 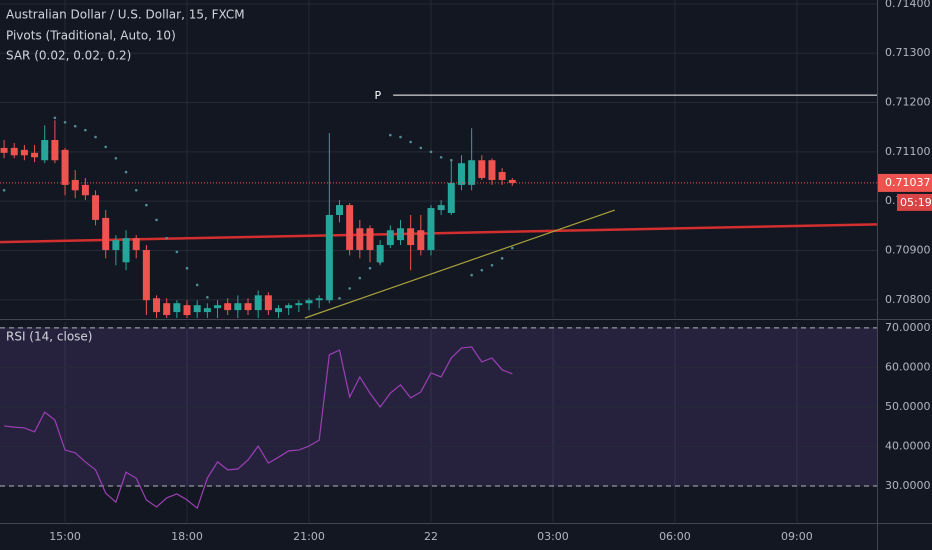 I want to click on x-tick-label: 03:00, so click(x=553, y=536).